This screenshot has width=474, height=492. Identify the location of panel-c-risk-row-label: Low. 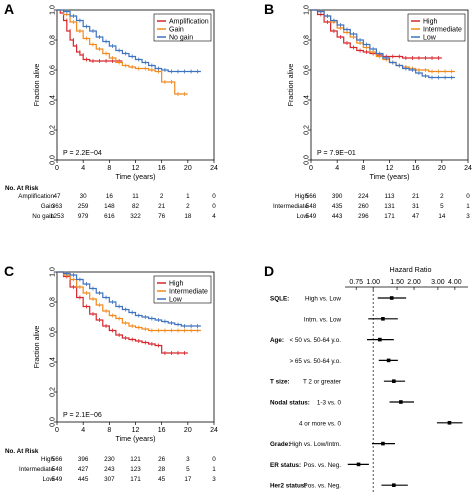
(48, 479).